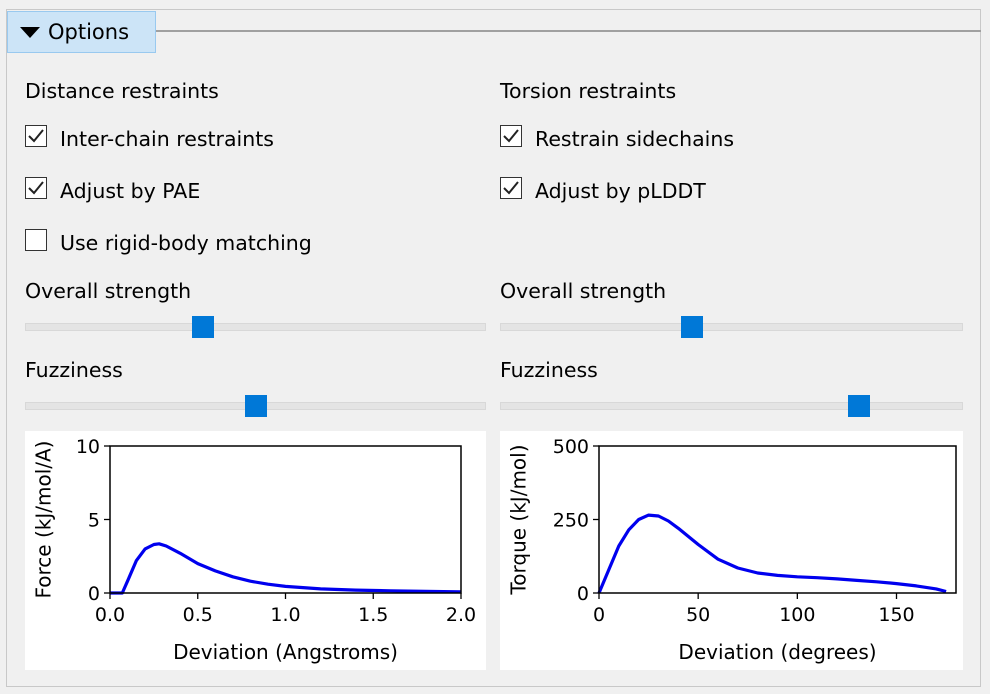 This screenshot has height=694, width=990. Describe the element at coordinates (285, 652) in the screenshot. I see `x-axis-label: Deviation (Angstroms)` at that location.